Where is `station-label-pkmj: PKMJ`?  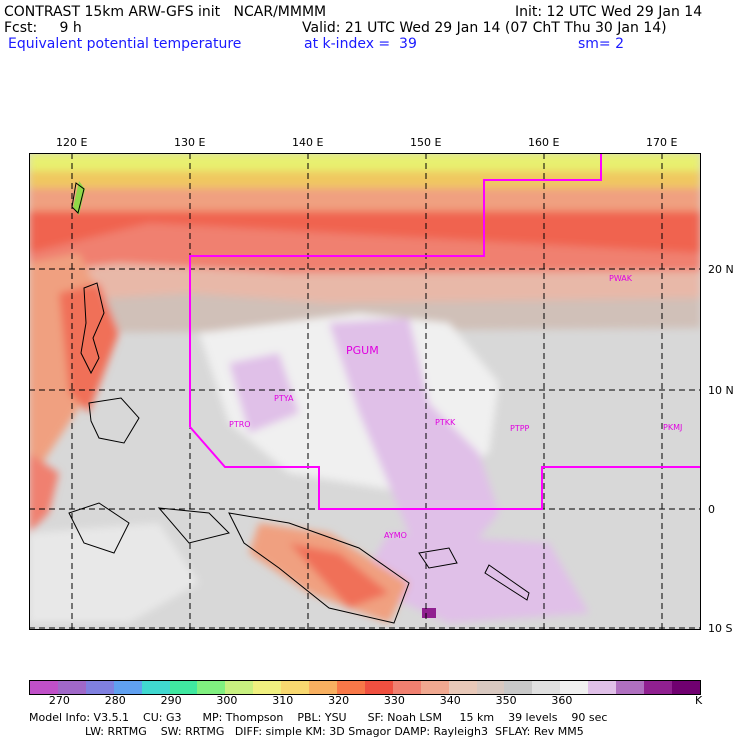 station-label-pkmj: PKMJ is located at coordinates (672, 427).